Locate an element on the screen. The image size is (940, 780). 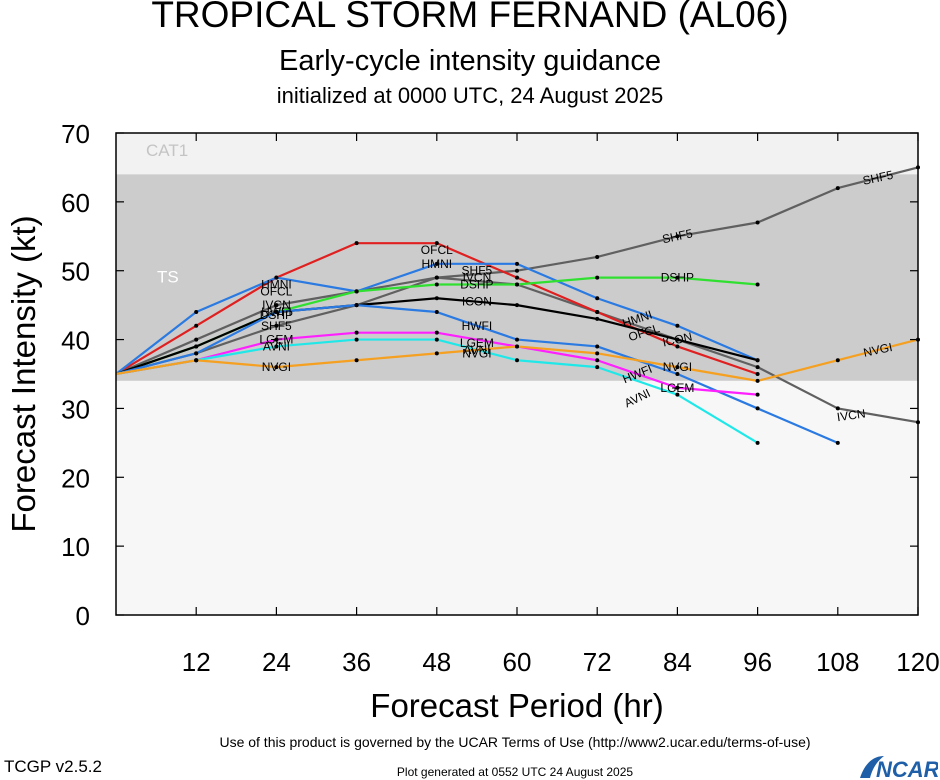
x-tick-label: 48 is located at coordinates (436, 662).